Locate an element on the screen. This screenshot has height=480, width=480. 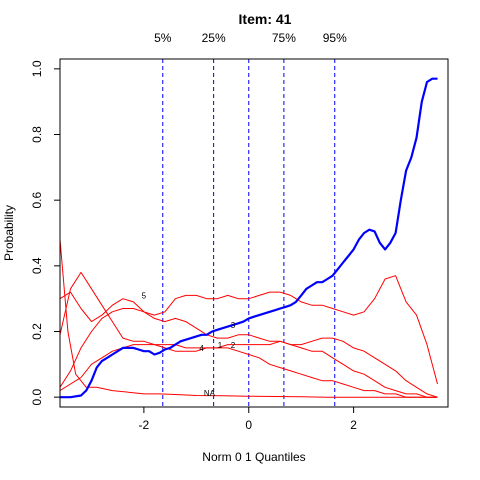
quantile-label: 5% is located at coordinates (163, 38).